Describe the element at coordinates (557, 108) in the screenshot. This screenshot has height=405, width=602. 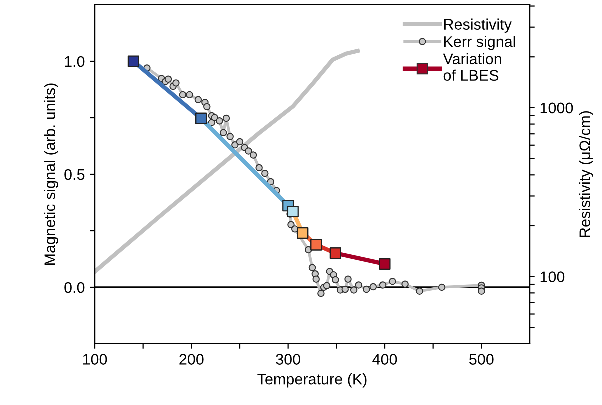
I see `y2-tick-label: 1000` at that location.